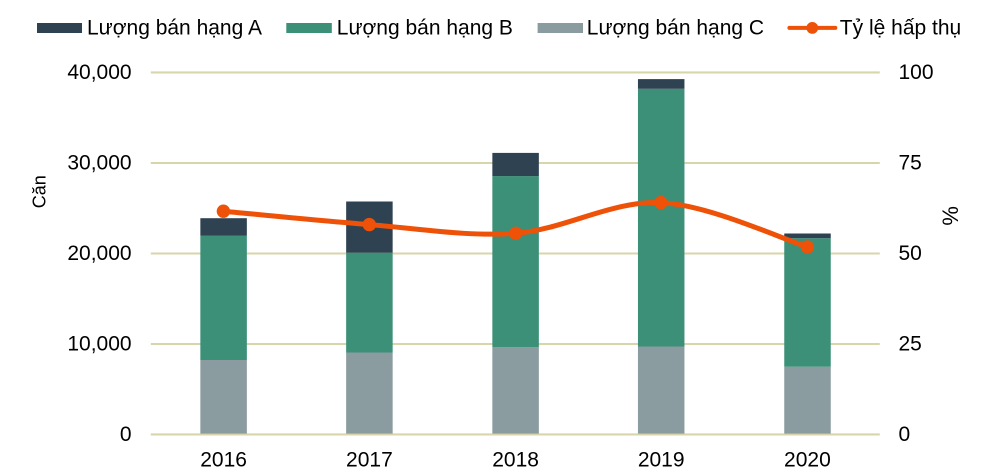 The image size is (990, 474). What do you see at coordinates (369, 460) in the screenshot?
I see `svg-text: 2017` at bounding box center [369, 460].